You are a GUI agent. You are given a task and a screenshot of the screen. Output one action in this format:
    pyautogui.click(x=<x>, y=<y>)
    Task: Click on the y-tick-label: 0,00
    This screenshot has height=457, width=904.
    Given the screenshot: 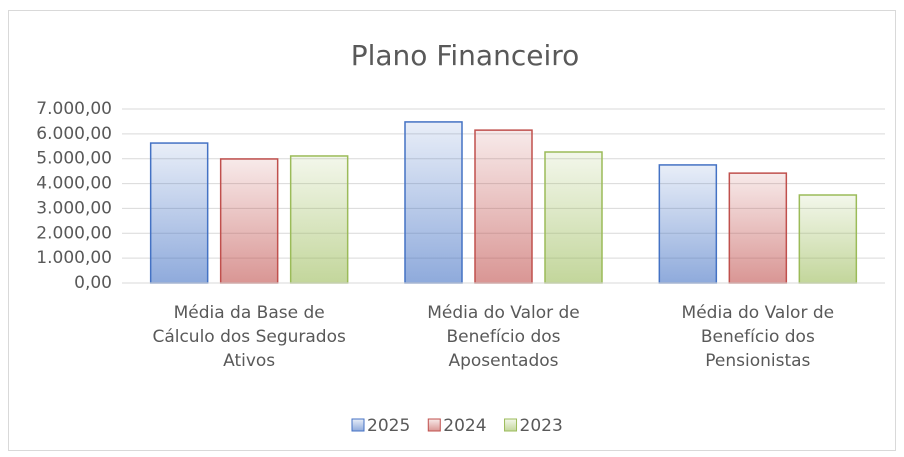 What is the action you would take?
    pyautogui.click(x=93, y=283)
    